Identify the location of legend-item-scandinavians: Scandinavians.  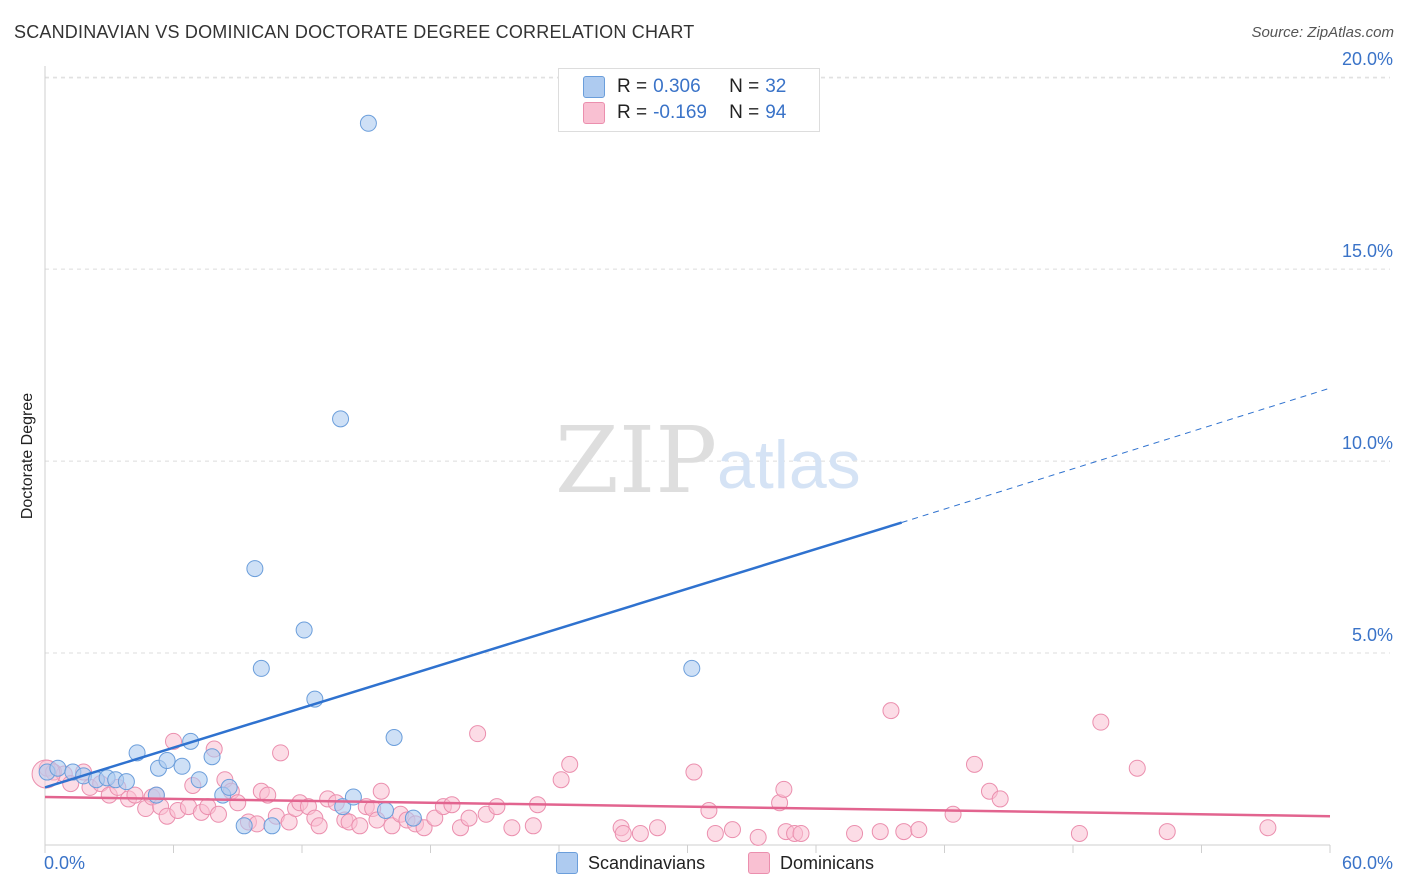
(630, 863).